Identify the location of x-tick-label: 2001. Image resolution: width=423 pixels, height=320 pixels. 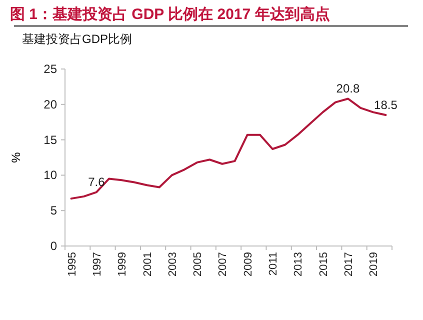
(148, 264).